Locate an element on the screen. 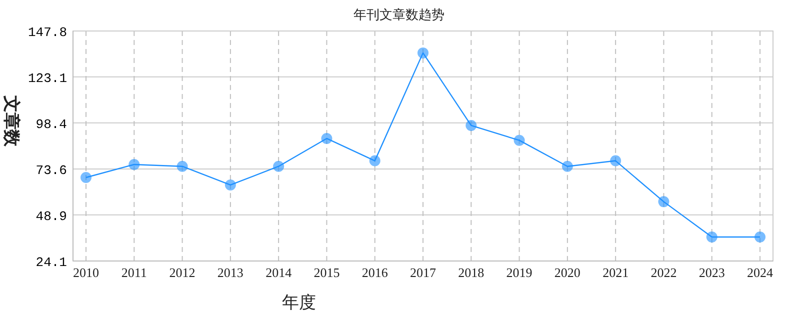 This screenshot has width=798, height=330. x-tick-label: 2018 is located at coordinates (471, 272).